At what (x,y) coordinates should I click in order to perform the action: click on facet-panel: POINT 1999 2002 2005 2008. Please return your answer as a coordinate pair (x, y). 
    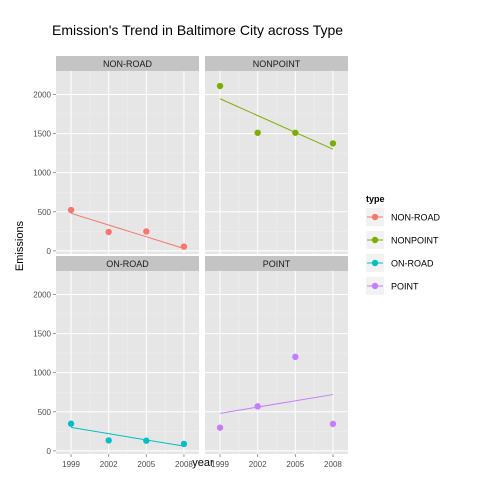
    Looking at the image, I should click on (276, 362).